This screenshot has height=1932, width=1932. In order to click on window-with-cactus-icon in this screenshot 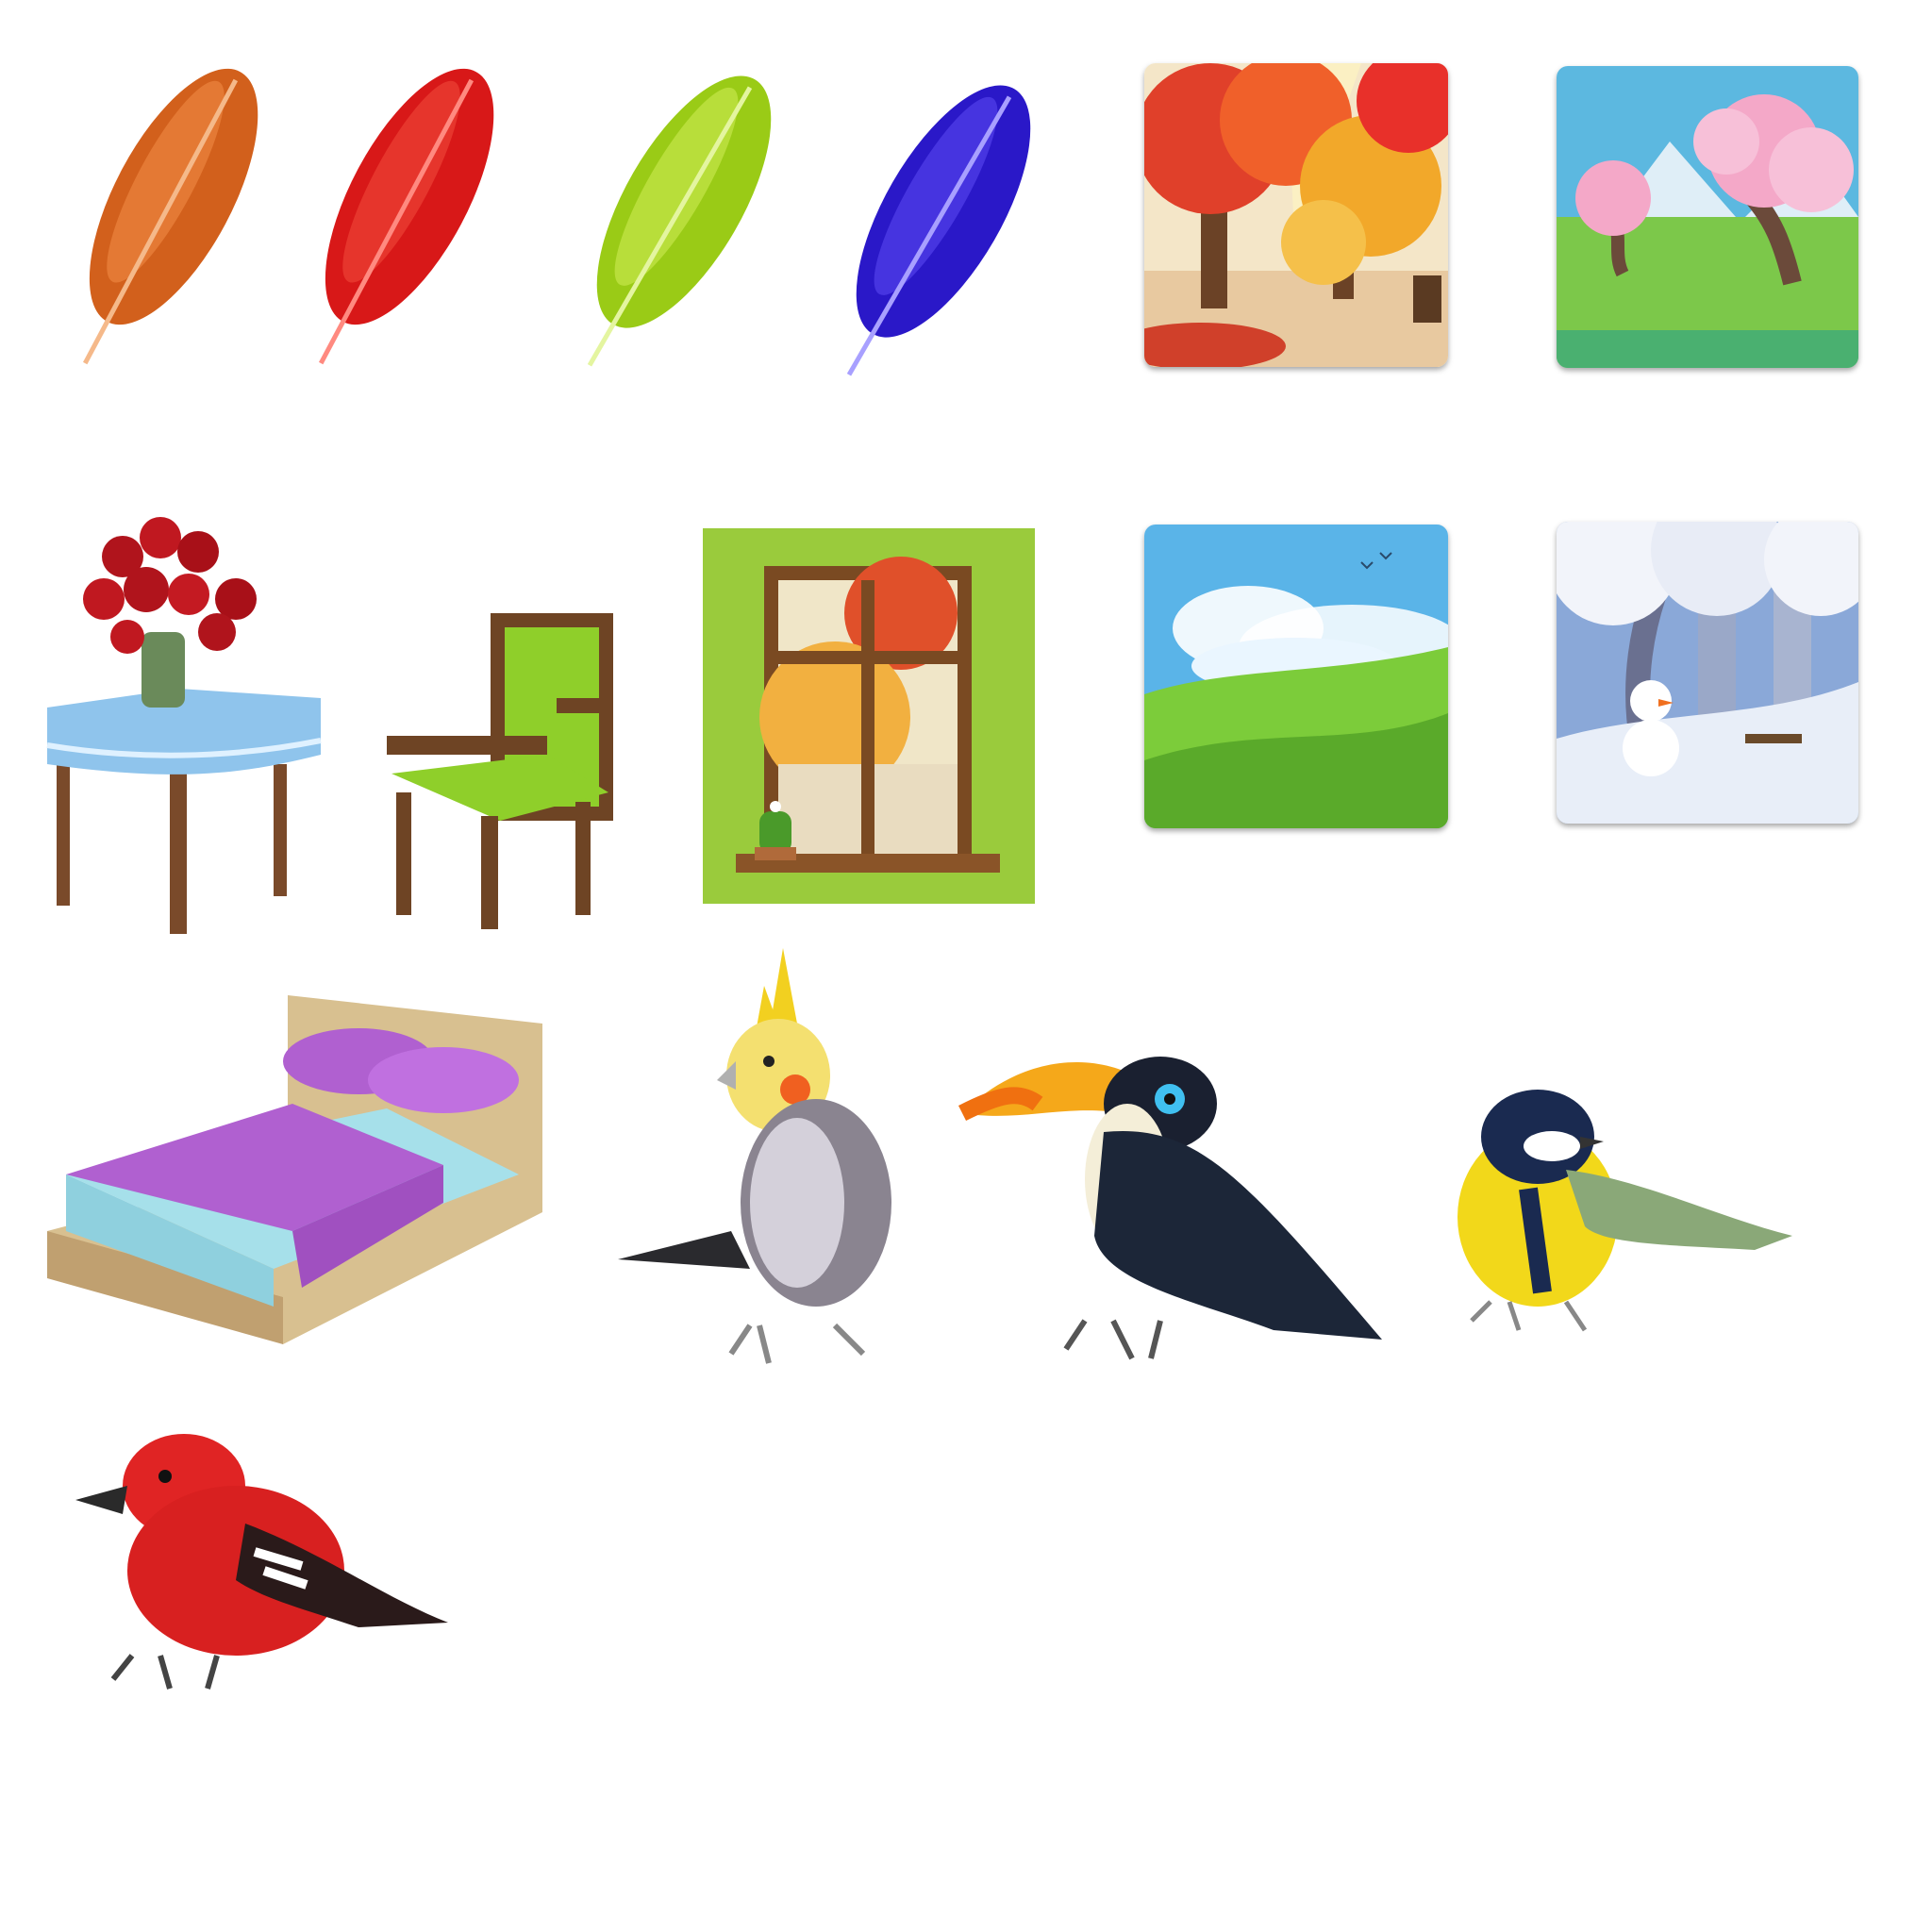, I will do `click(869, 716)`.